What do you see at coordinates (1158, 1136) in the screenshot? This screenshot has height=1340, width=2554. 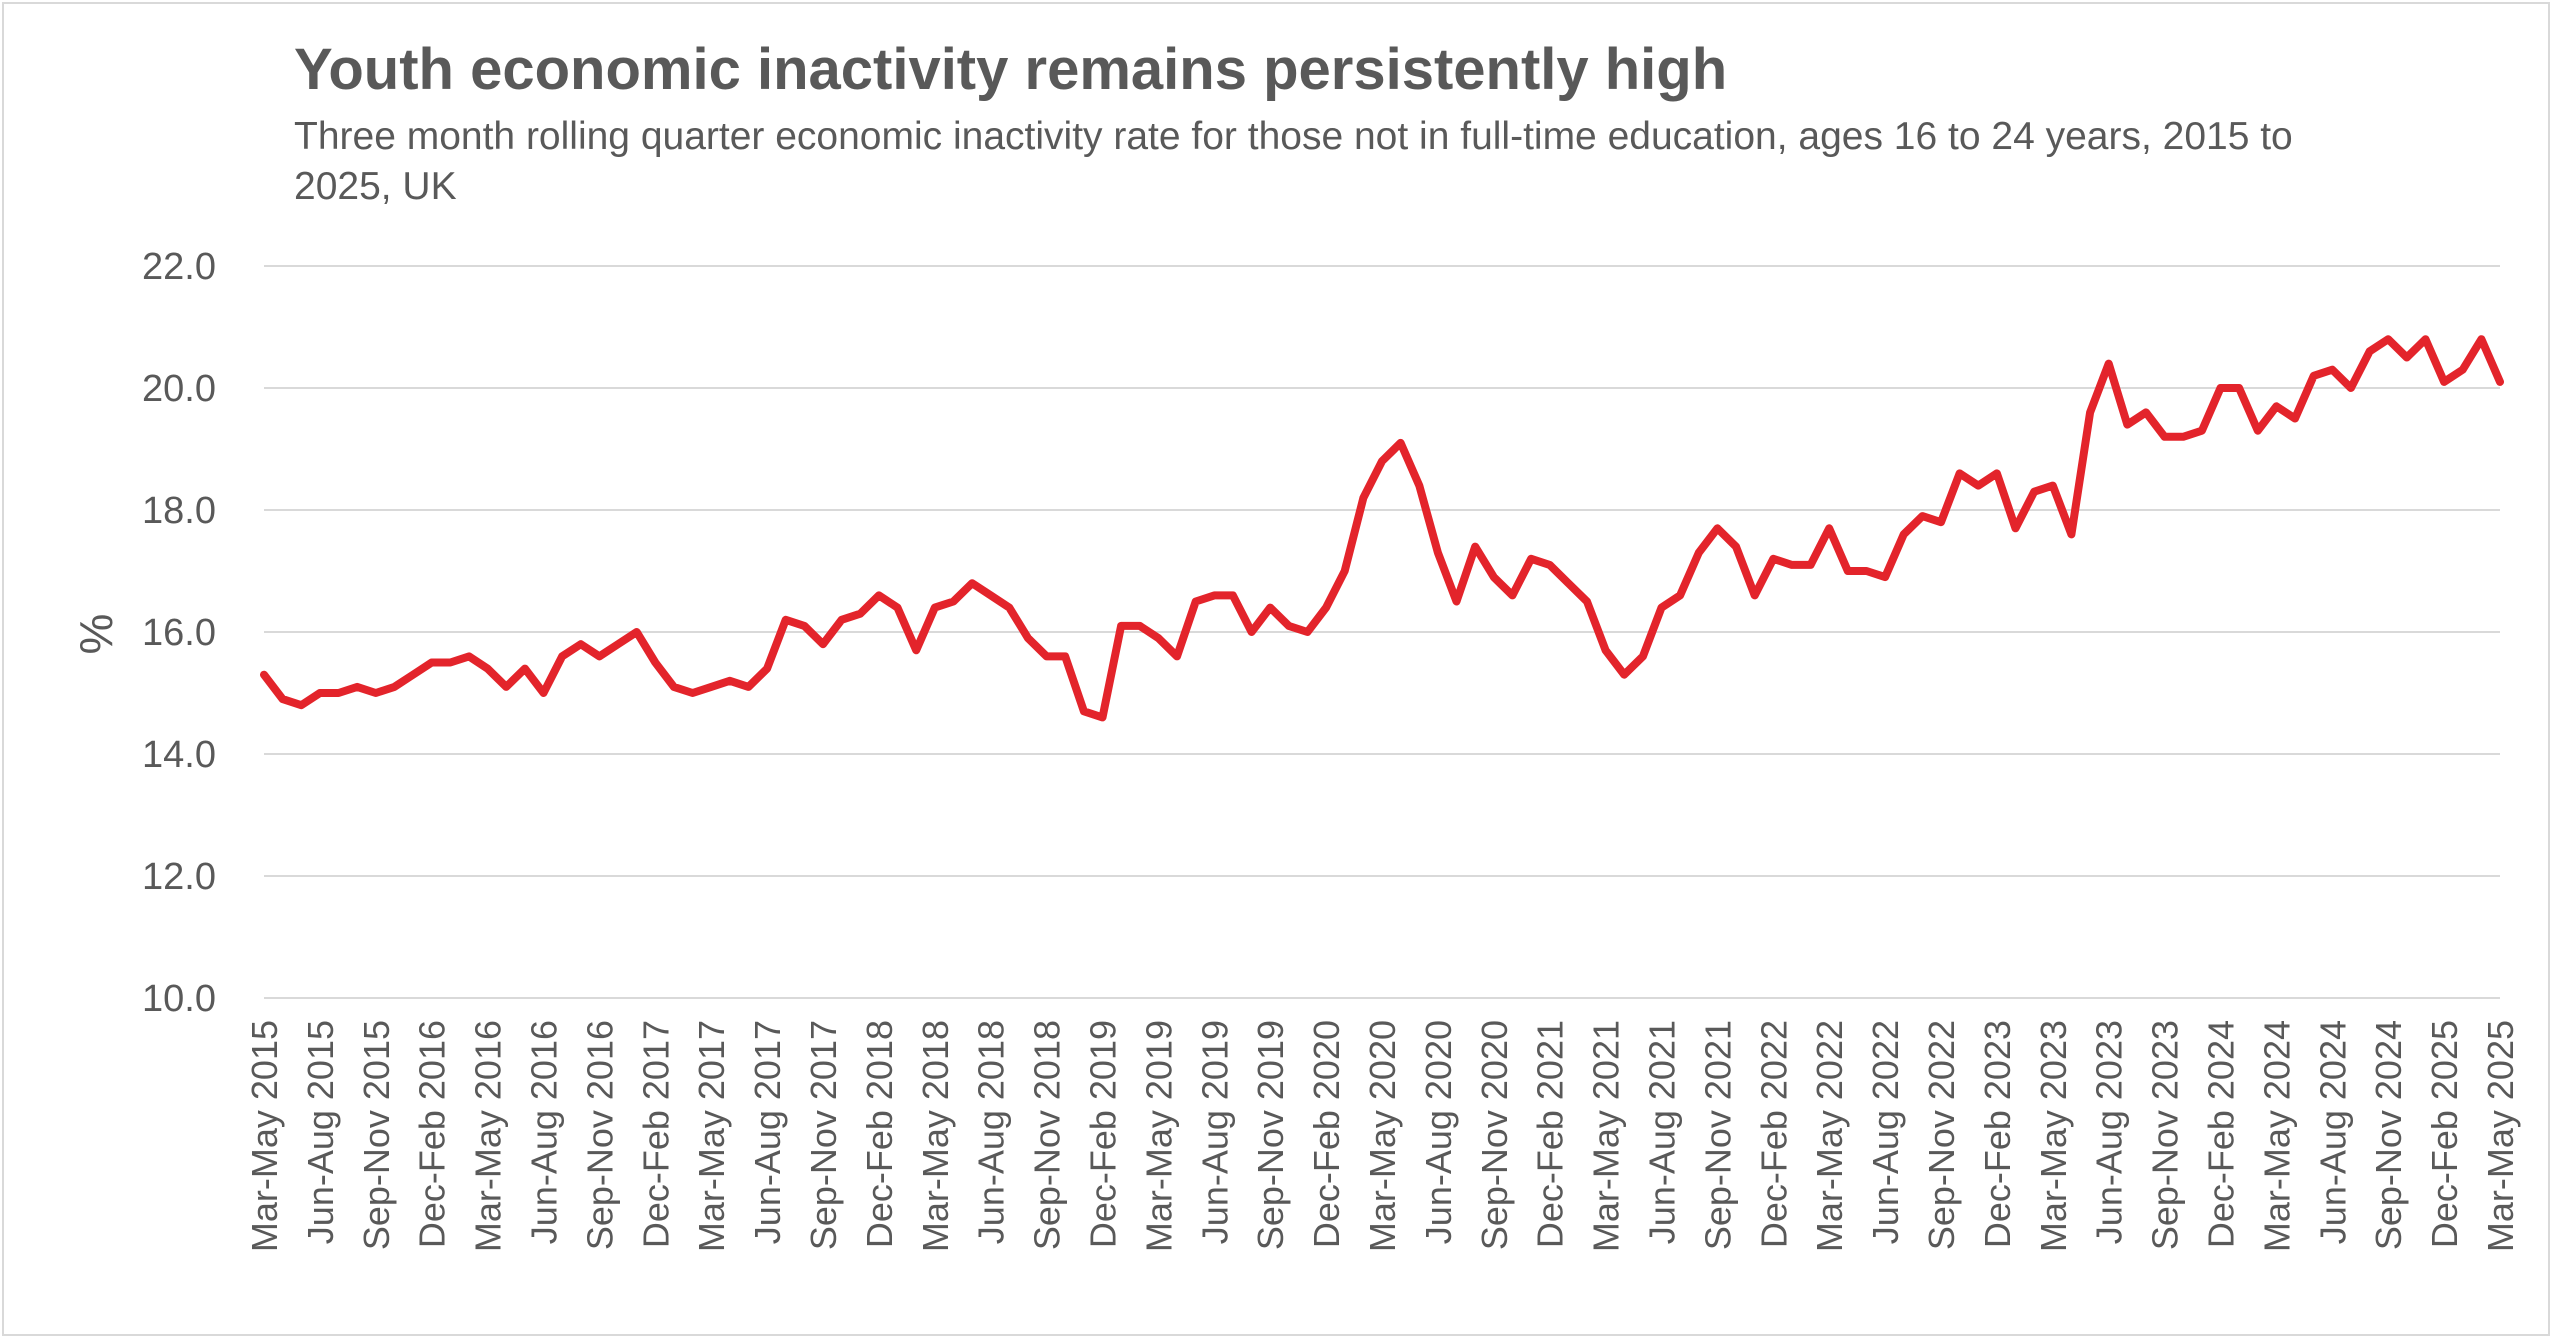 I see `x-tick-label: Mar-May 2019` at bounding box center [1158, 1136].